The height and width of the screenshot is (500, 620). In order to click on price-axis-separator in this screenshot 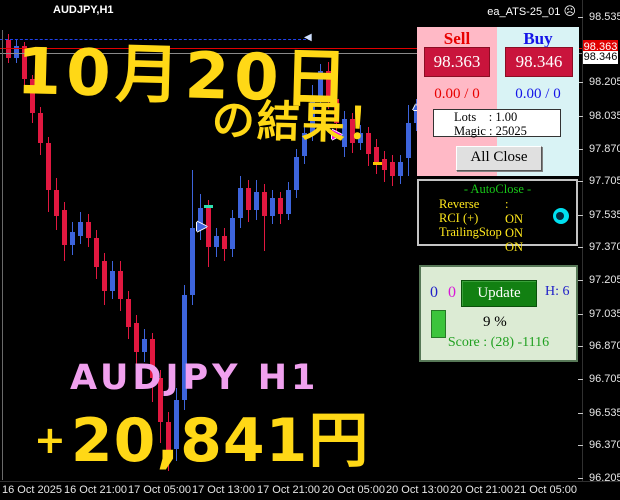, I will do `click(582, 240)`.